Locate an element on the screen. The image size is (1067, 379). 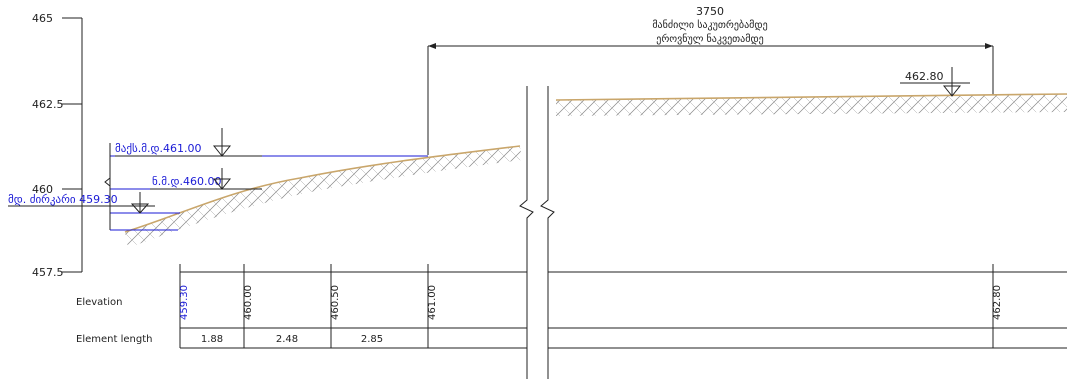
elevation-value: 462.80 is located at coordinates (997, 302).